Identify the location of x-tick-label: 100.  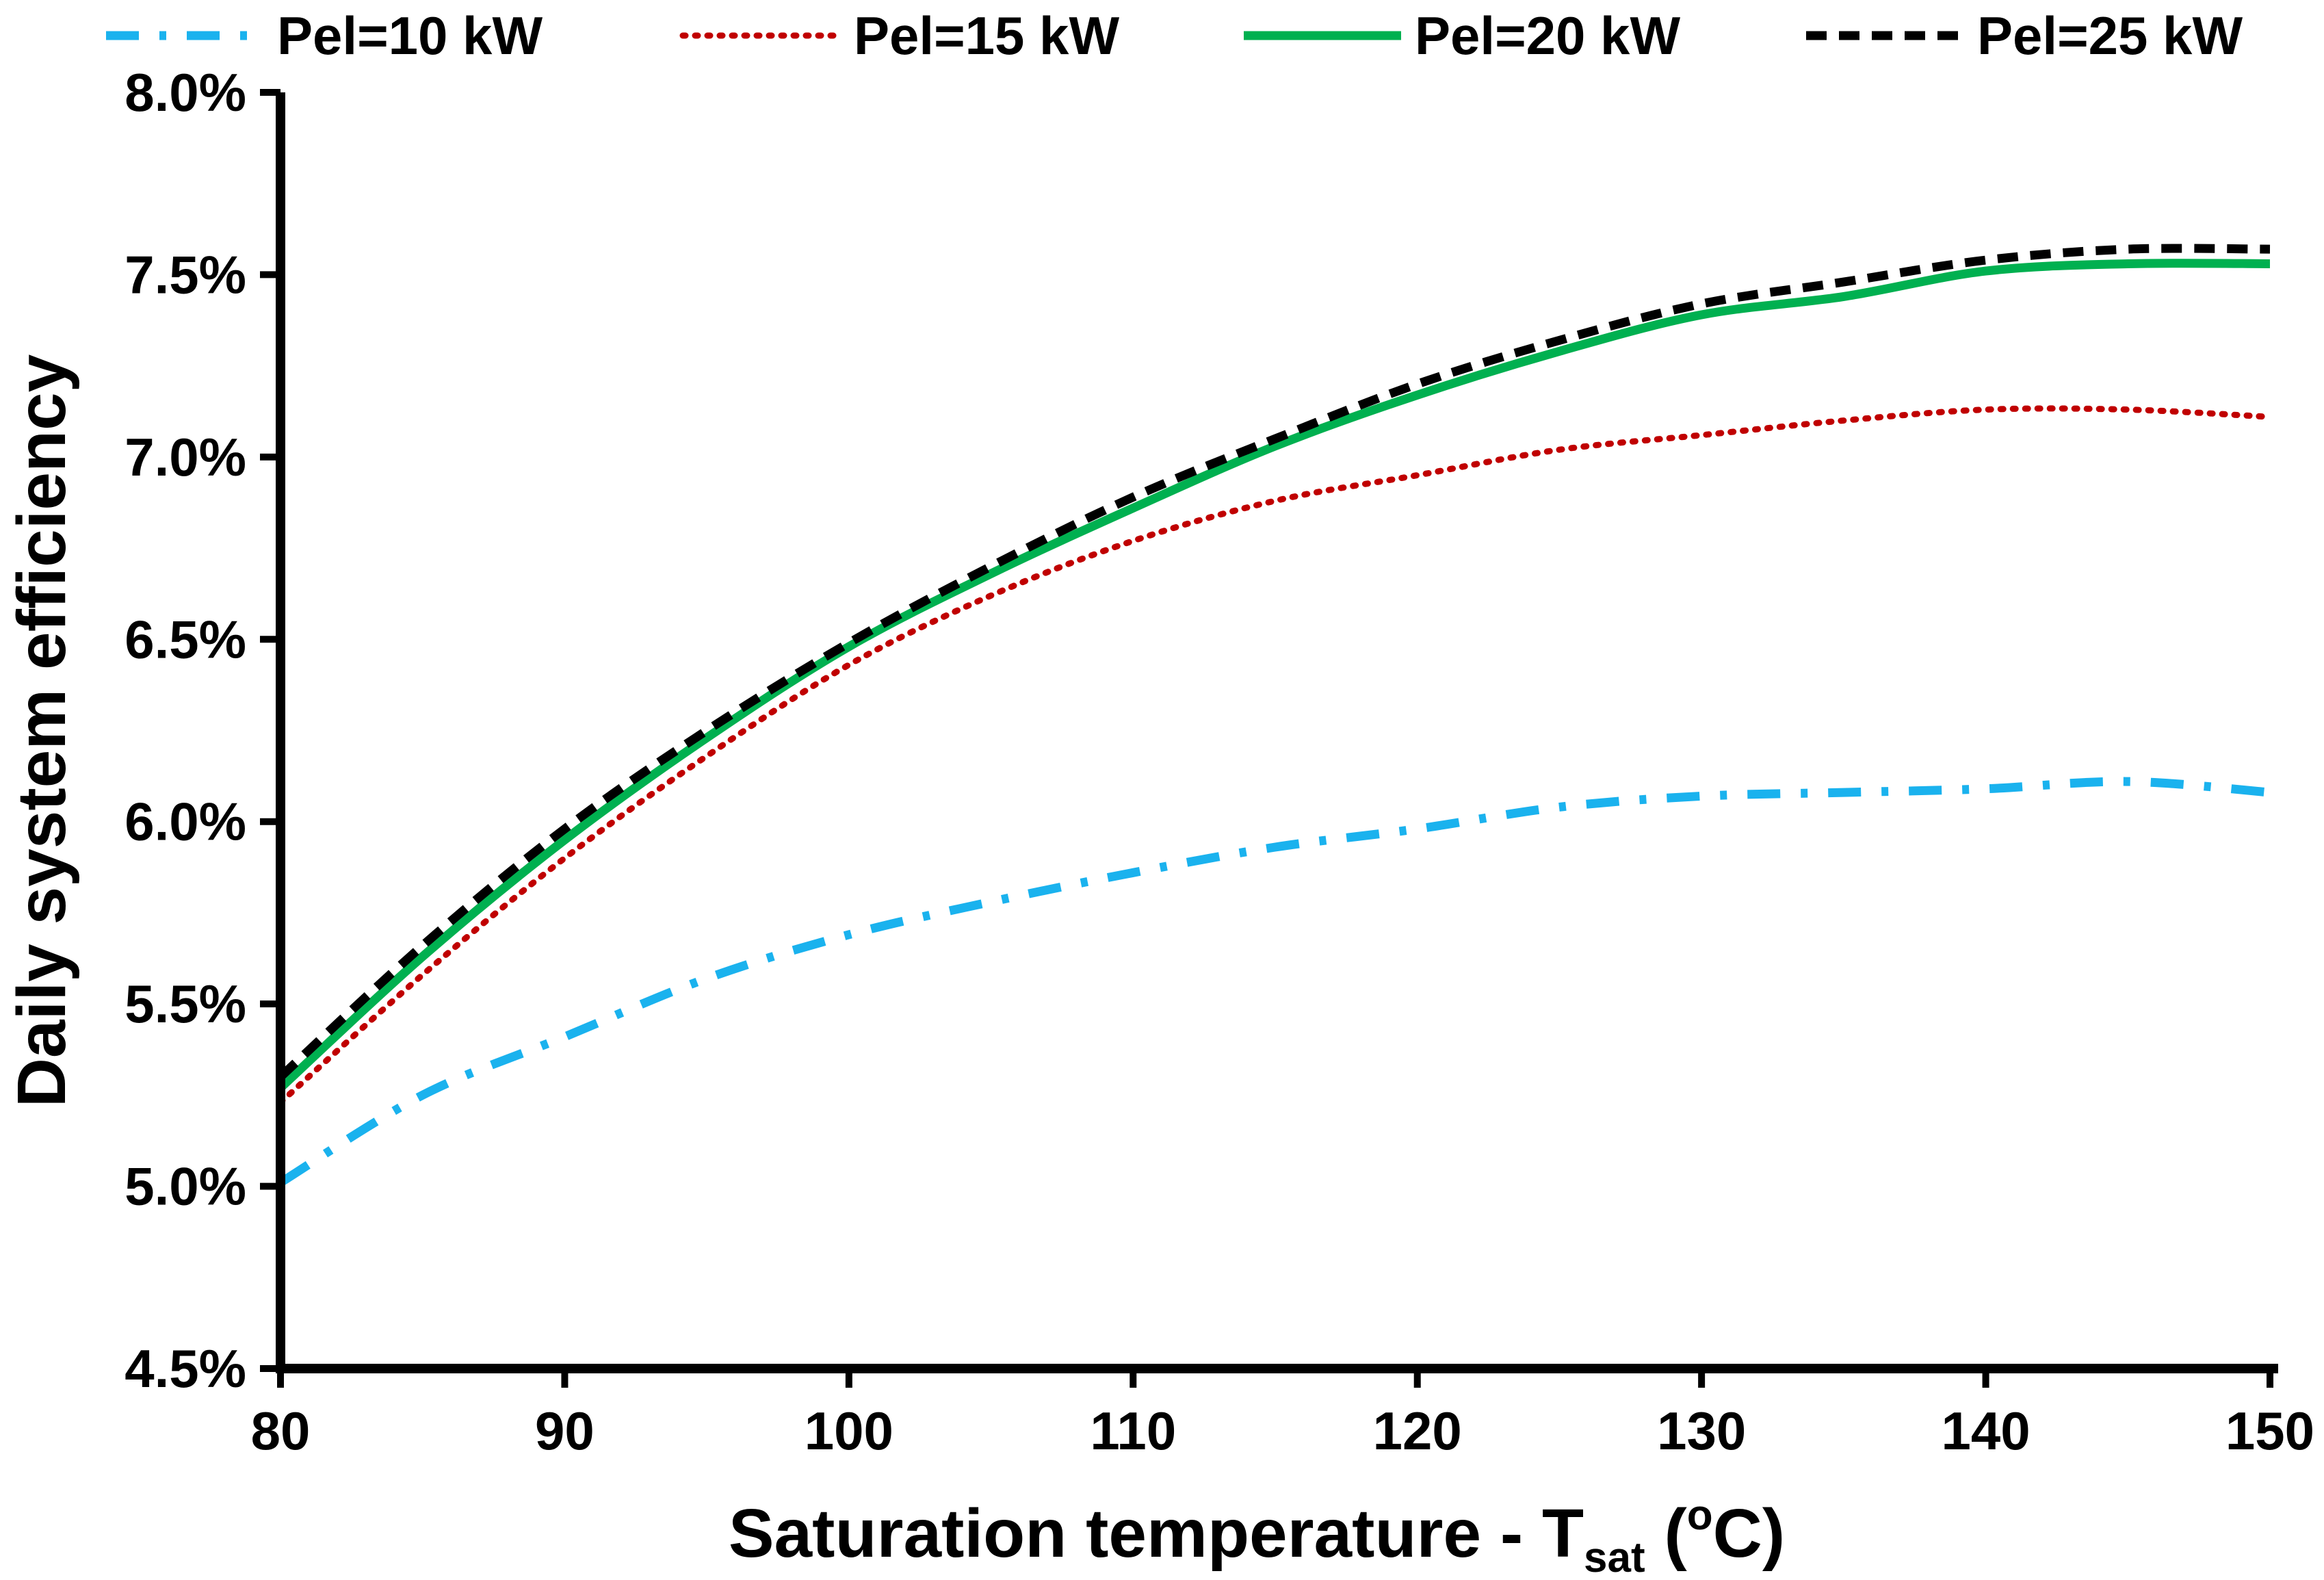
(849, 1431).